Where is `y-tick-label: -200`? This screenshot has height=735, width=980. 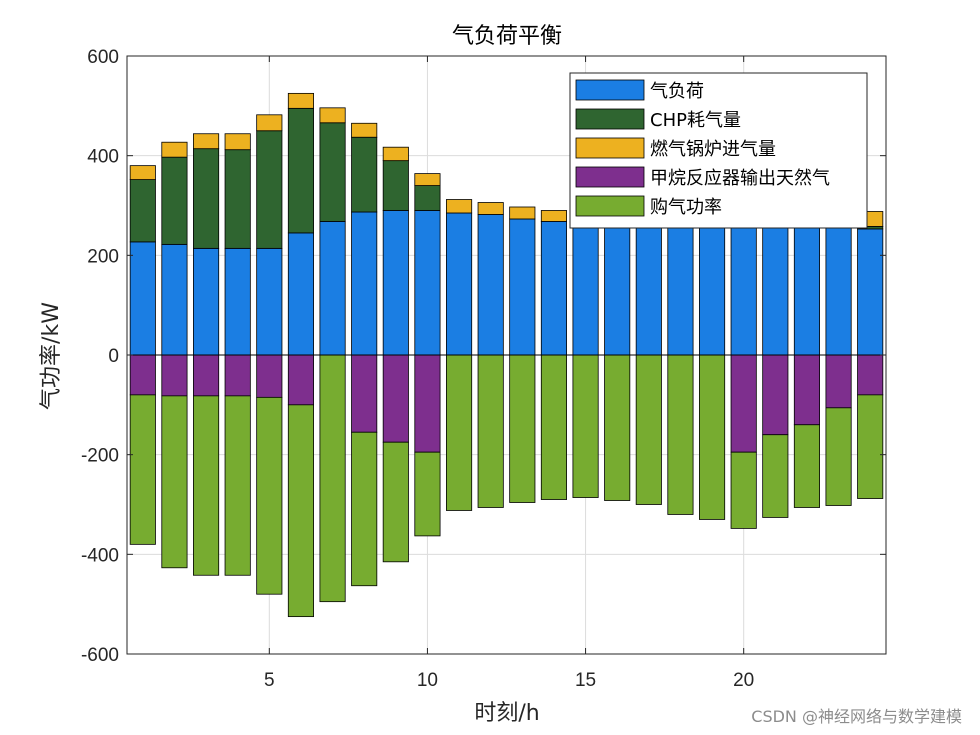
y-tick-label: -200 is located at coordinates (100, 456).